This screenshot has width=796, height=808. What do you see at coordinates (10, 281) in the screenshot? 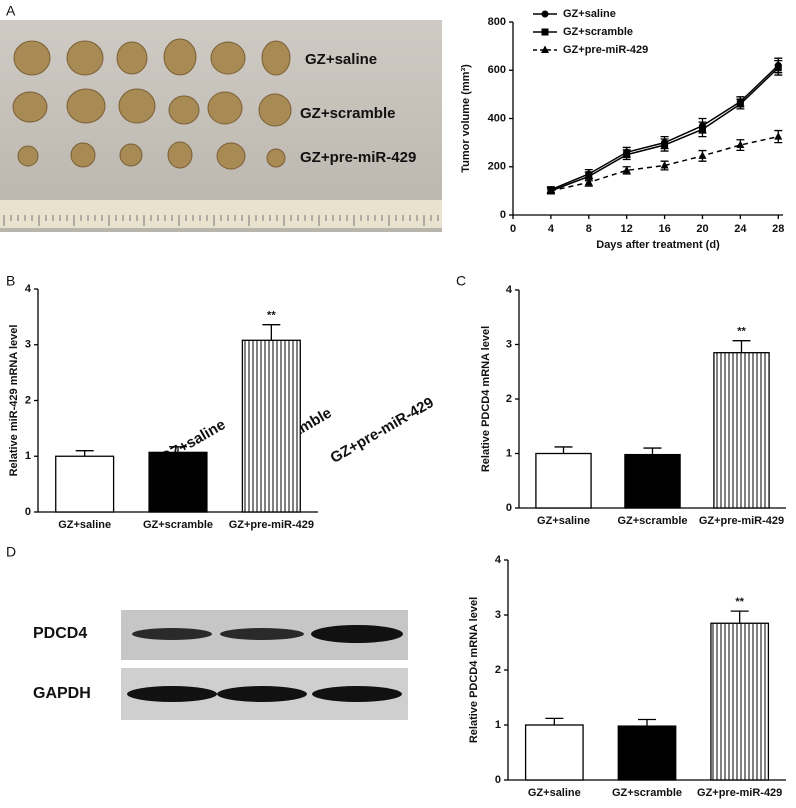
I see `panel-label: B` at bounding box center [10, 281].